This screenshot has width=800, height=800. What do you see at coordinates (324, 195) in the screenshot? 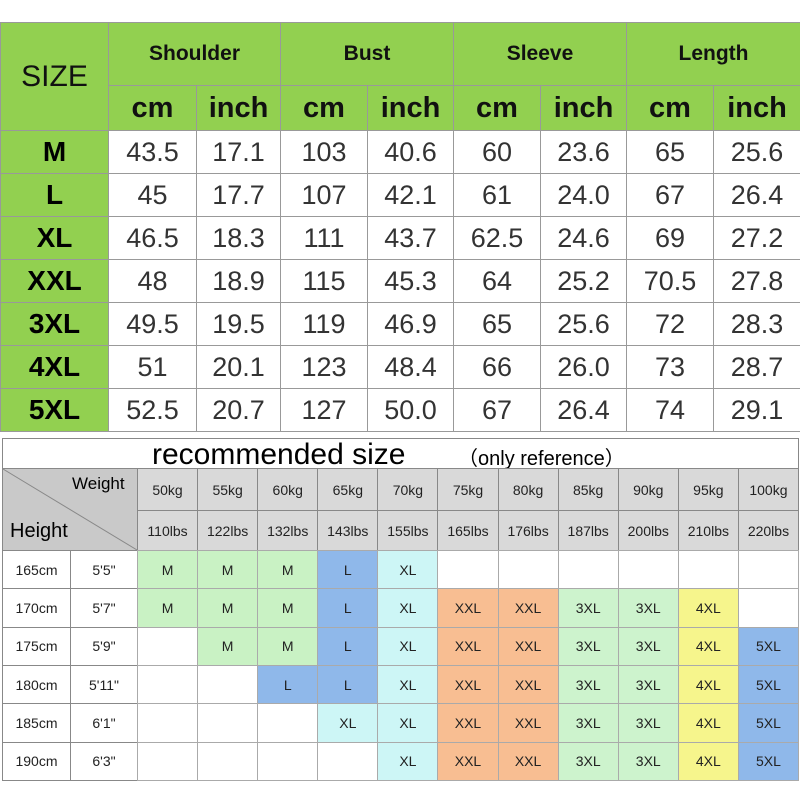
I see `size-value: 107` at bounding box center [324, 195].